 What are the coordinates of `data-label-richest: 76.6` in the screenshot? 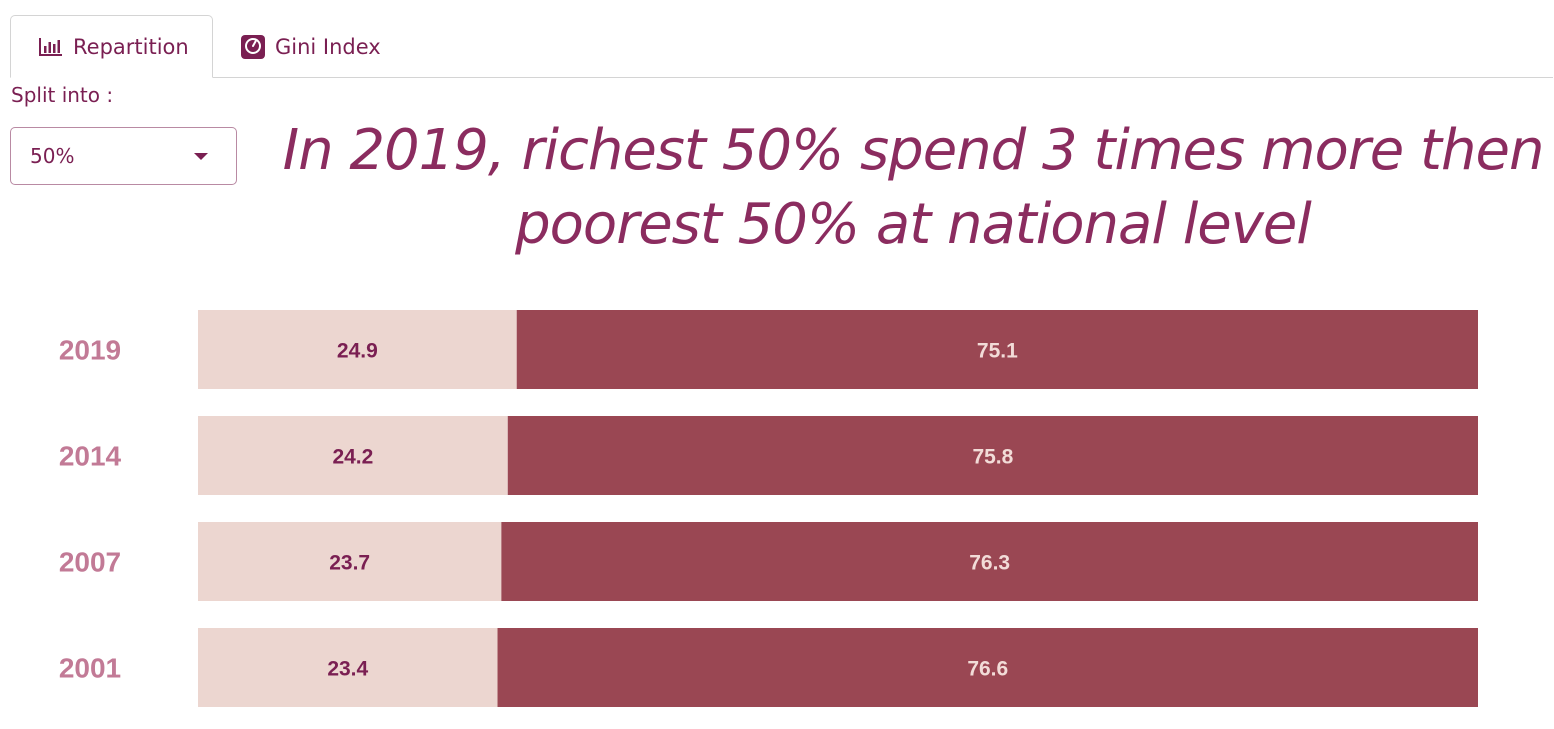 It's located at (987, 669).